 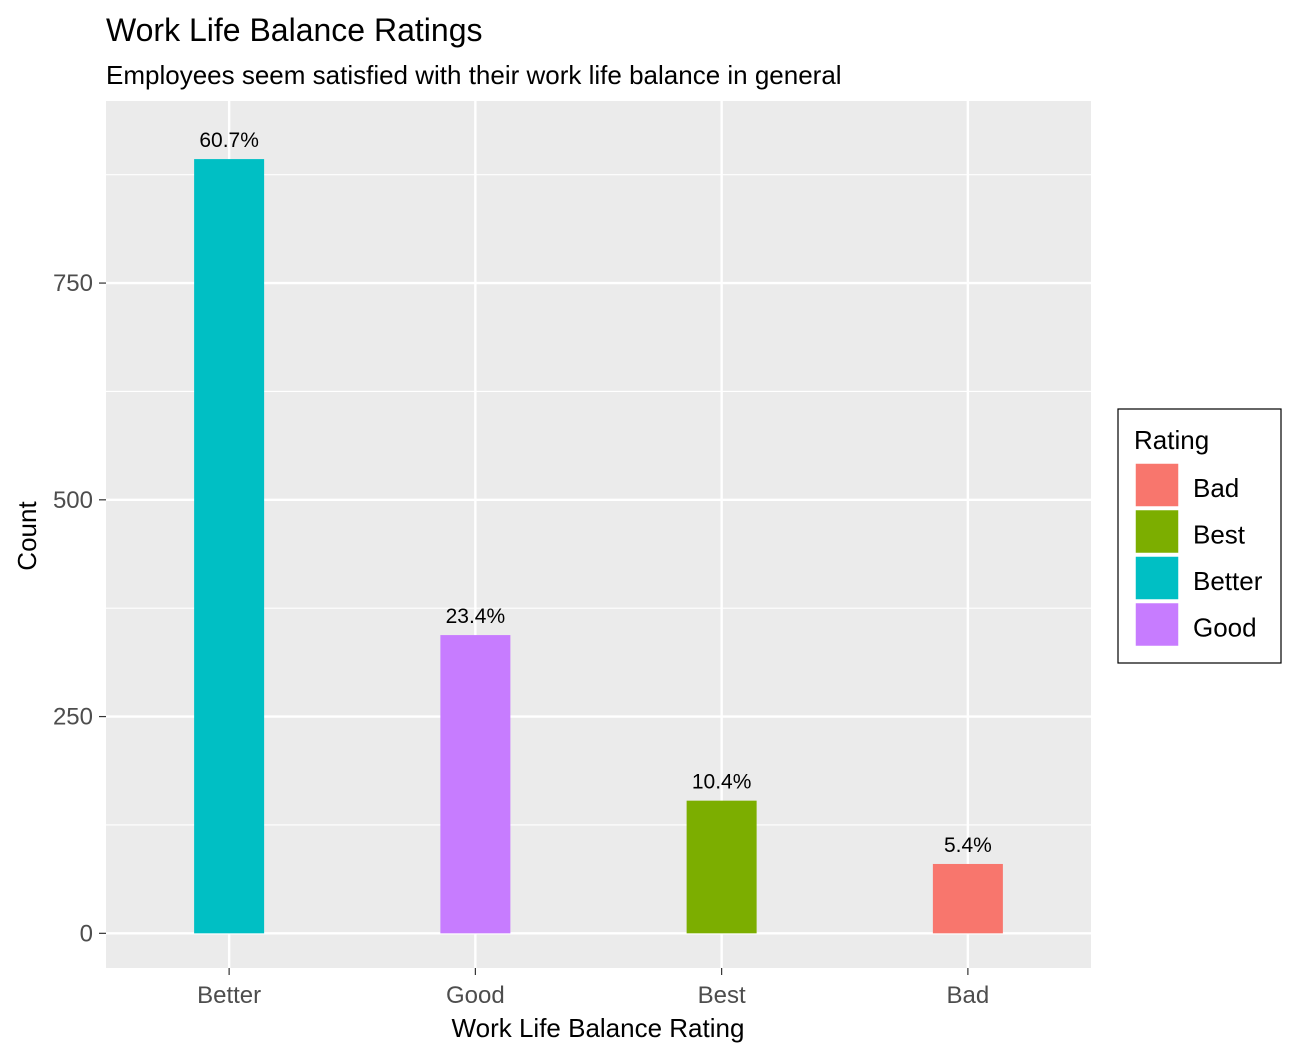 What do you see at coordinates (598, 1028) in the screenshot?
I see `x-axis-title: Work Life Balance Rating` at bounding box center [598, 1028].